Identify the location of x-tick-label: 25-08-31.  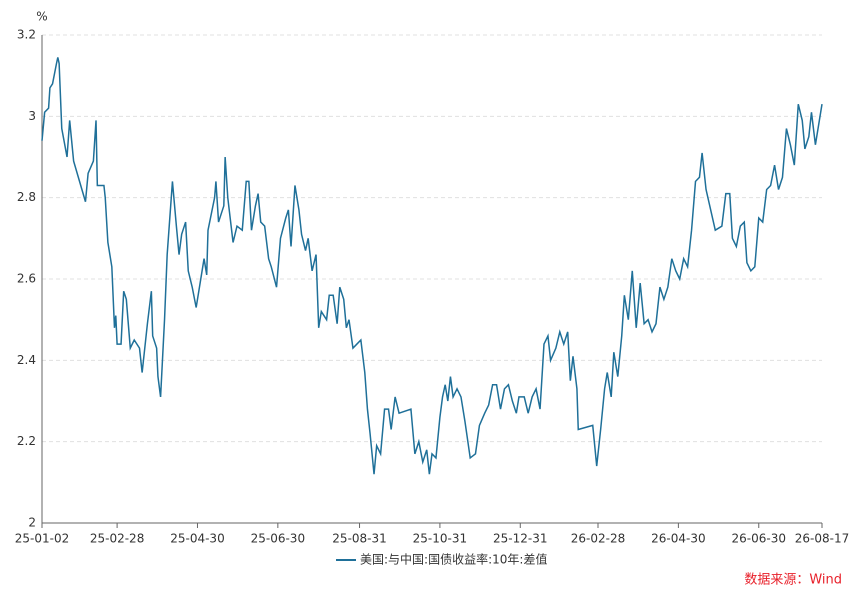
(359, 539).